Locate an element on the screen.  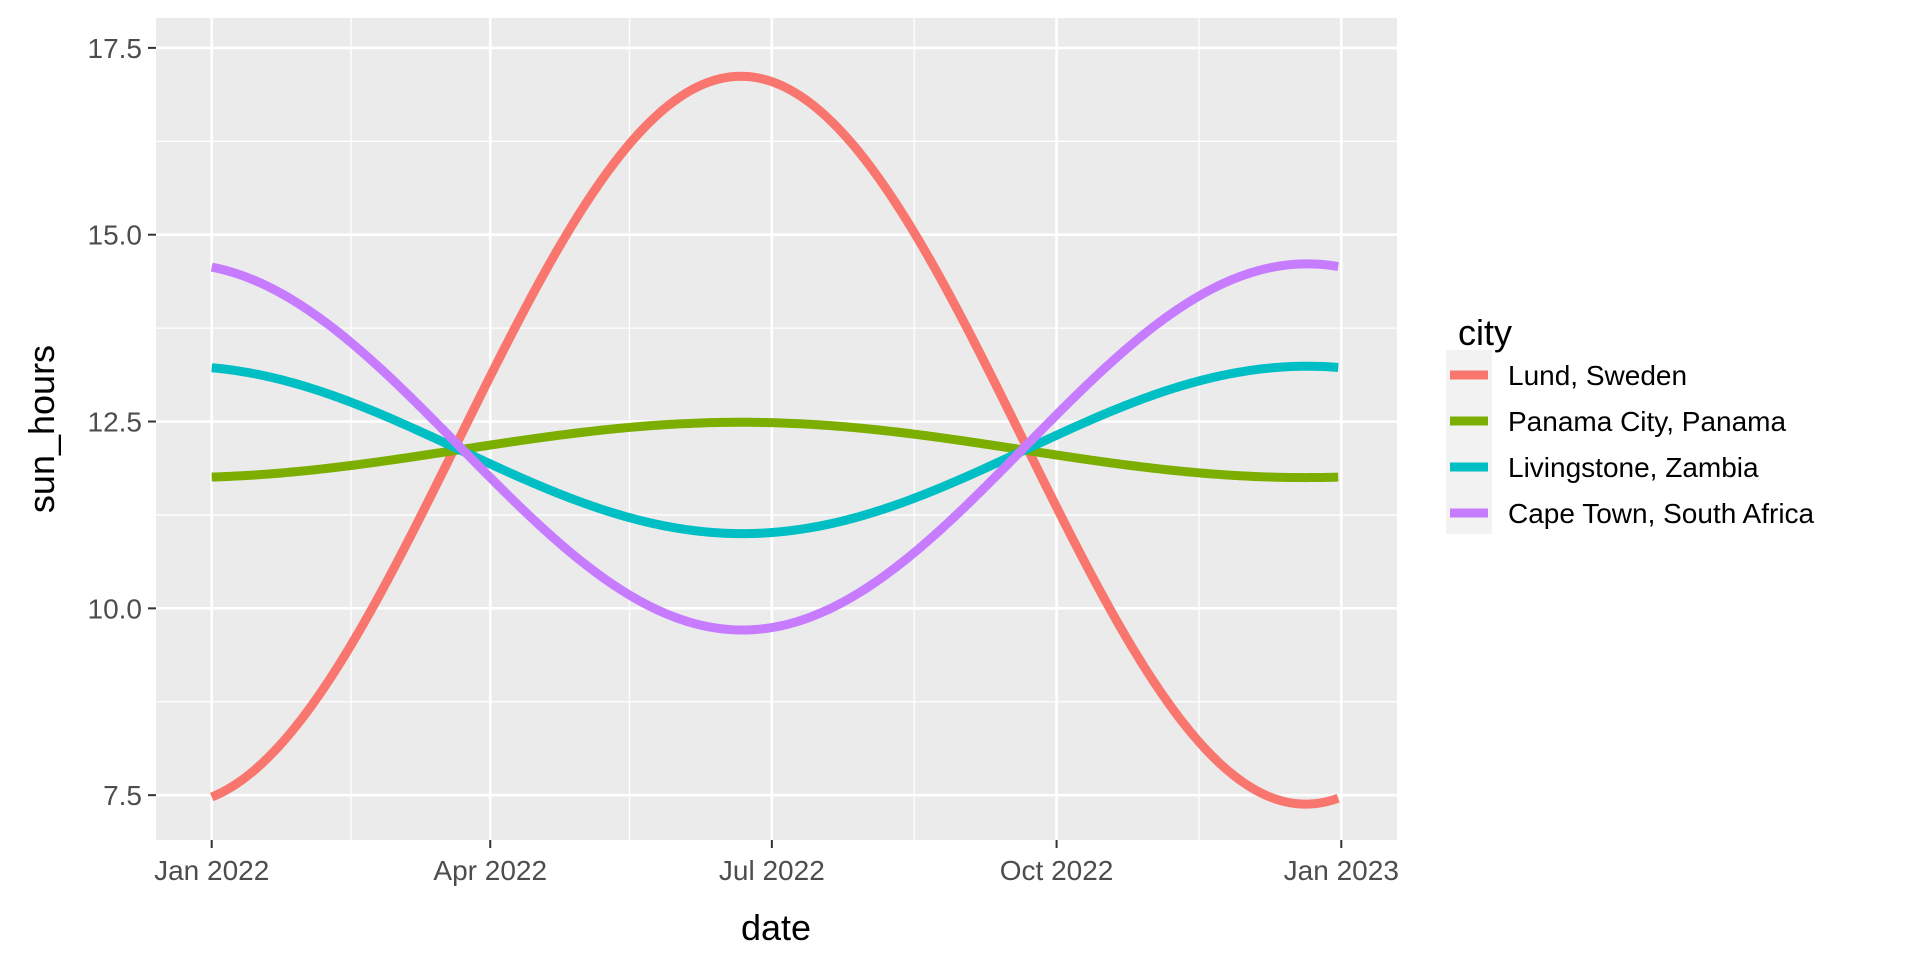
legend-title: city is located at coordinates (1485, 332).